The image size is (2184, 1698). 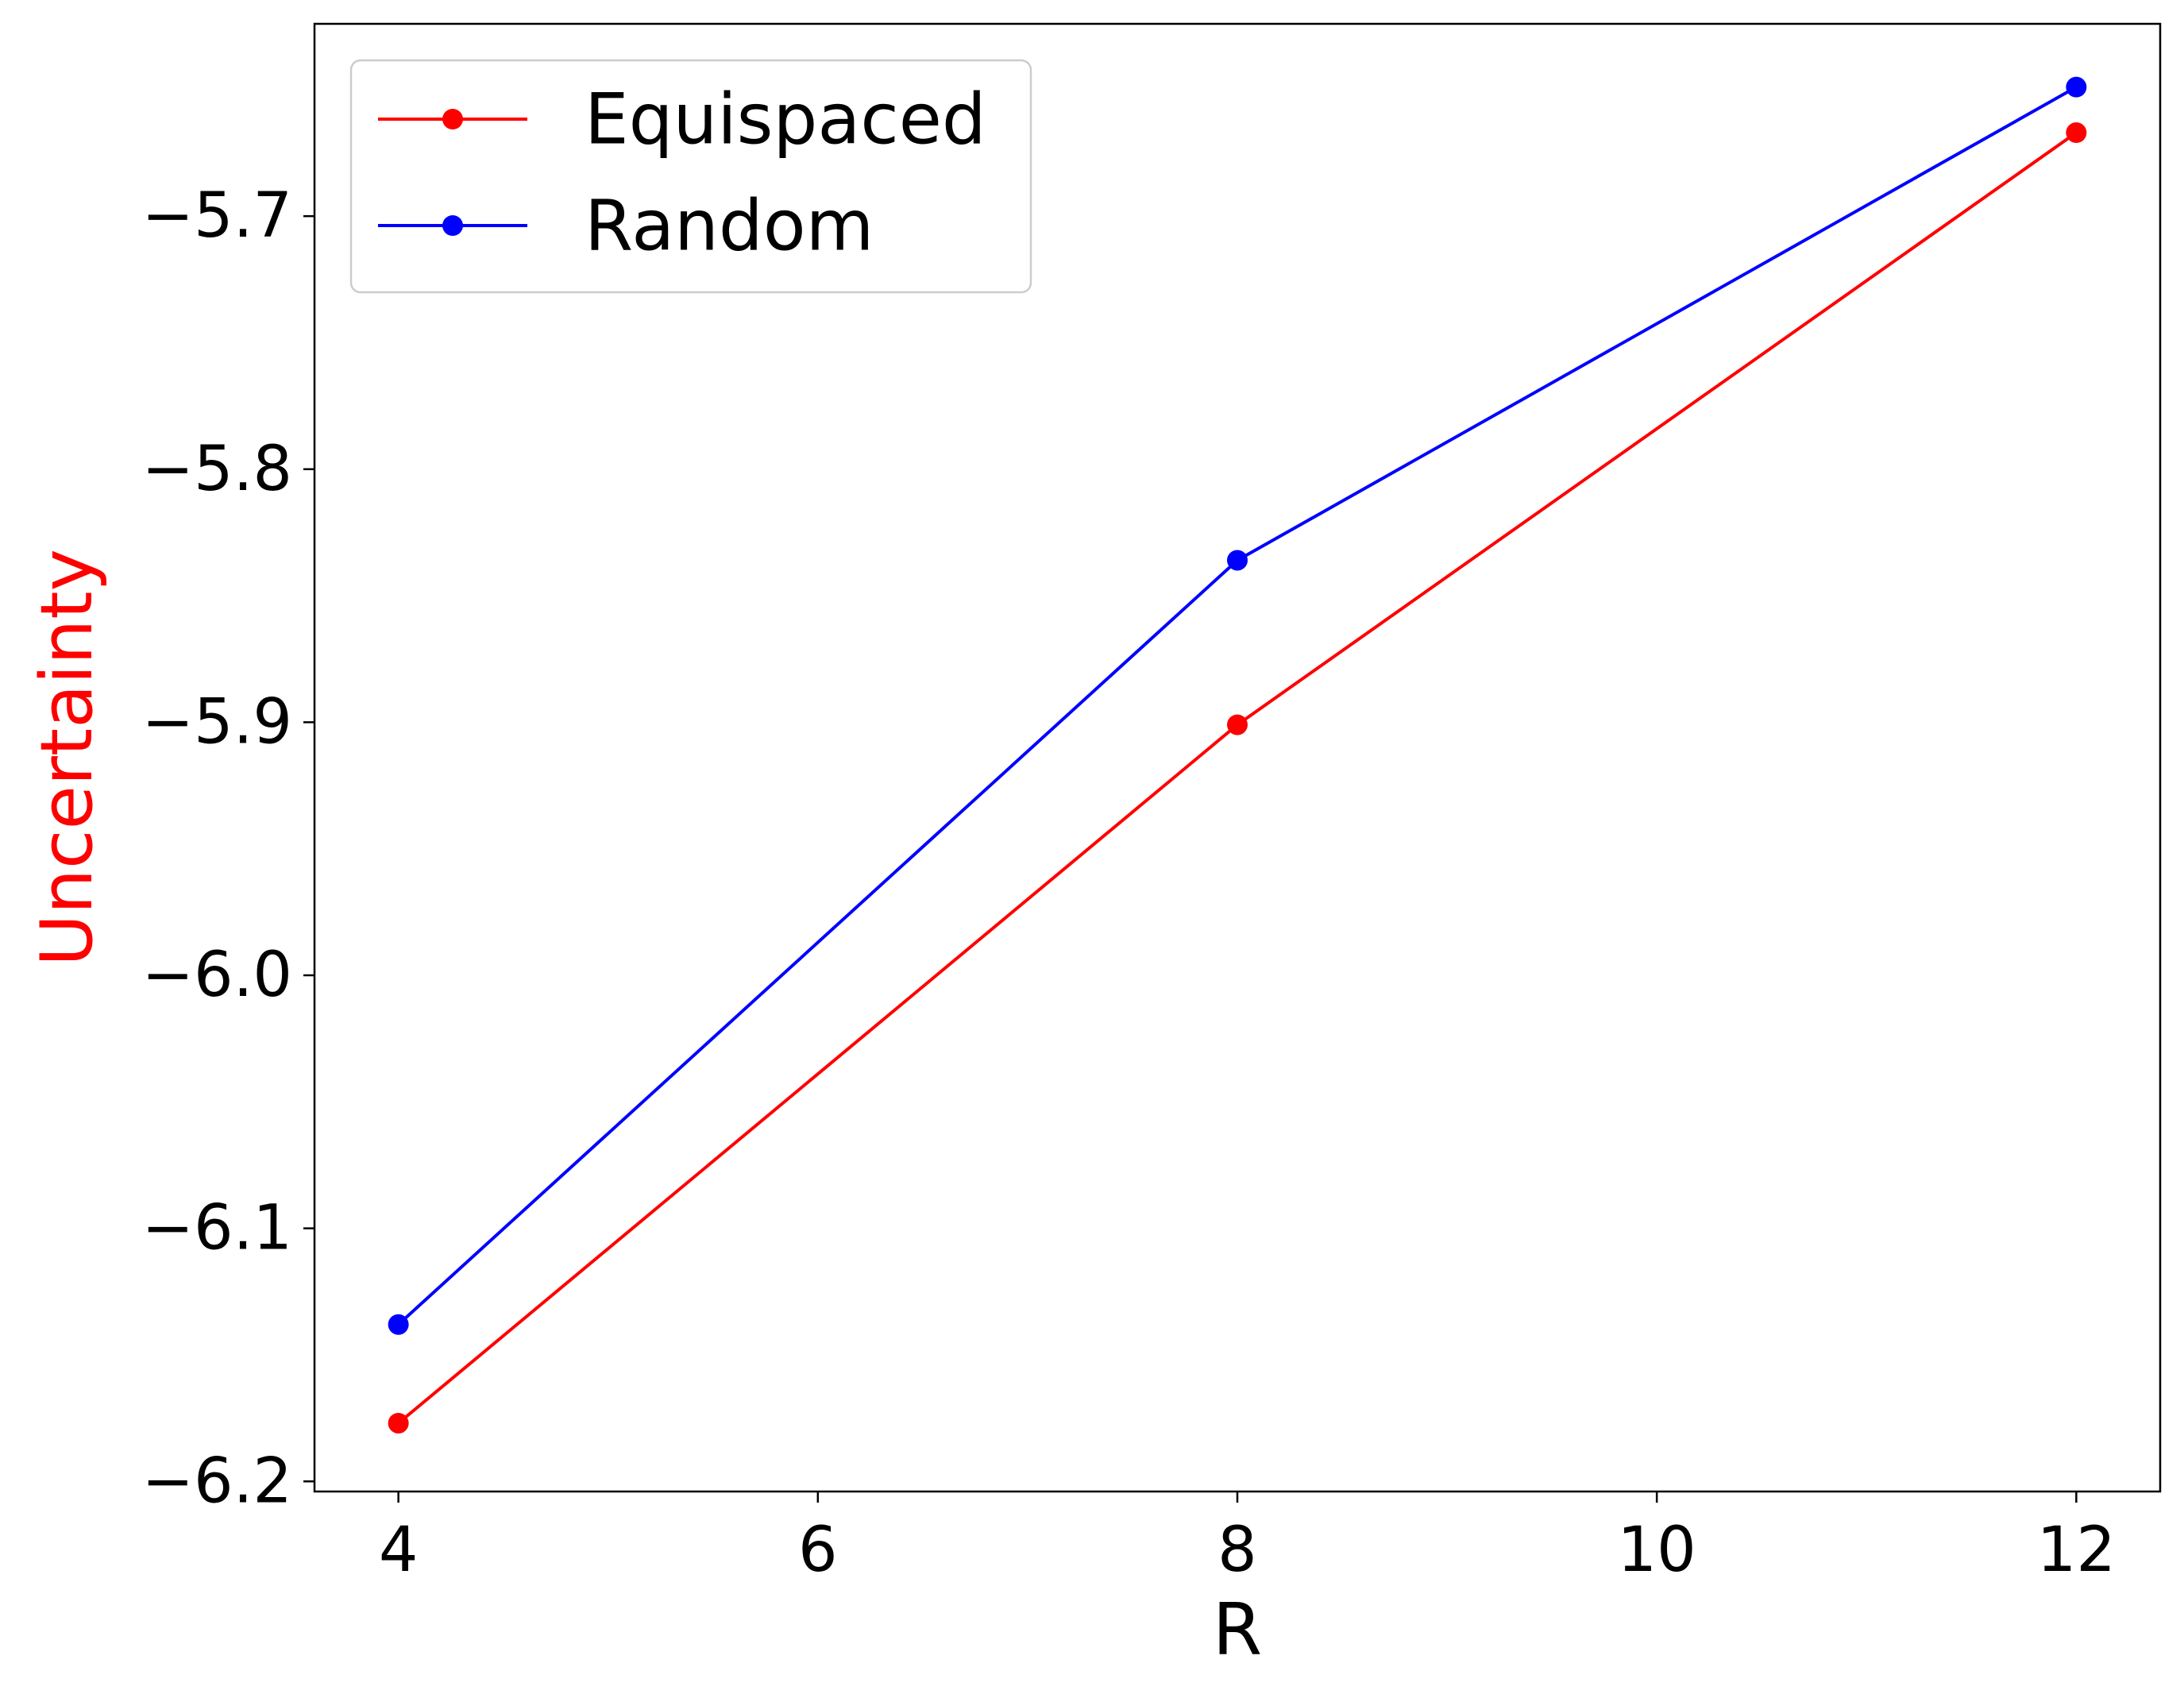 What do you see at coordinates (217, 976) in the screenshot?
I see `y-tick-label: −6.0` at bounding box center [217, 976].